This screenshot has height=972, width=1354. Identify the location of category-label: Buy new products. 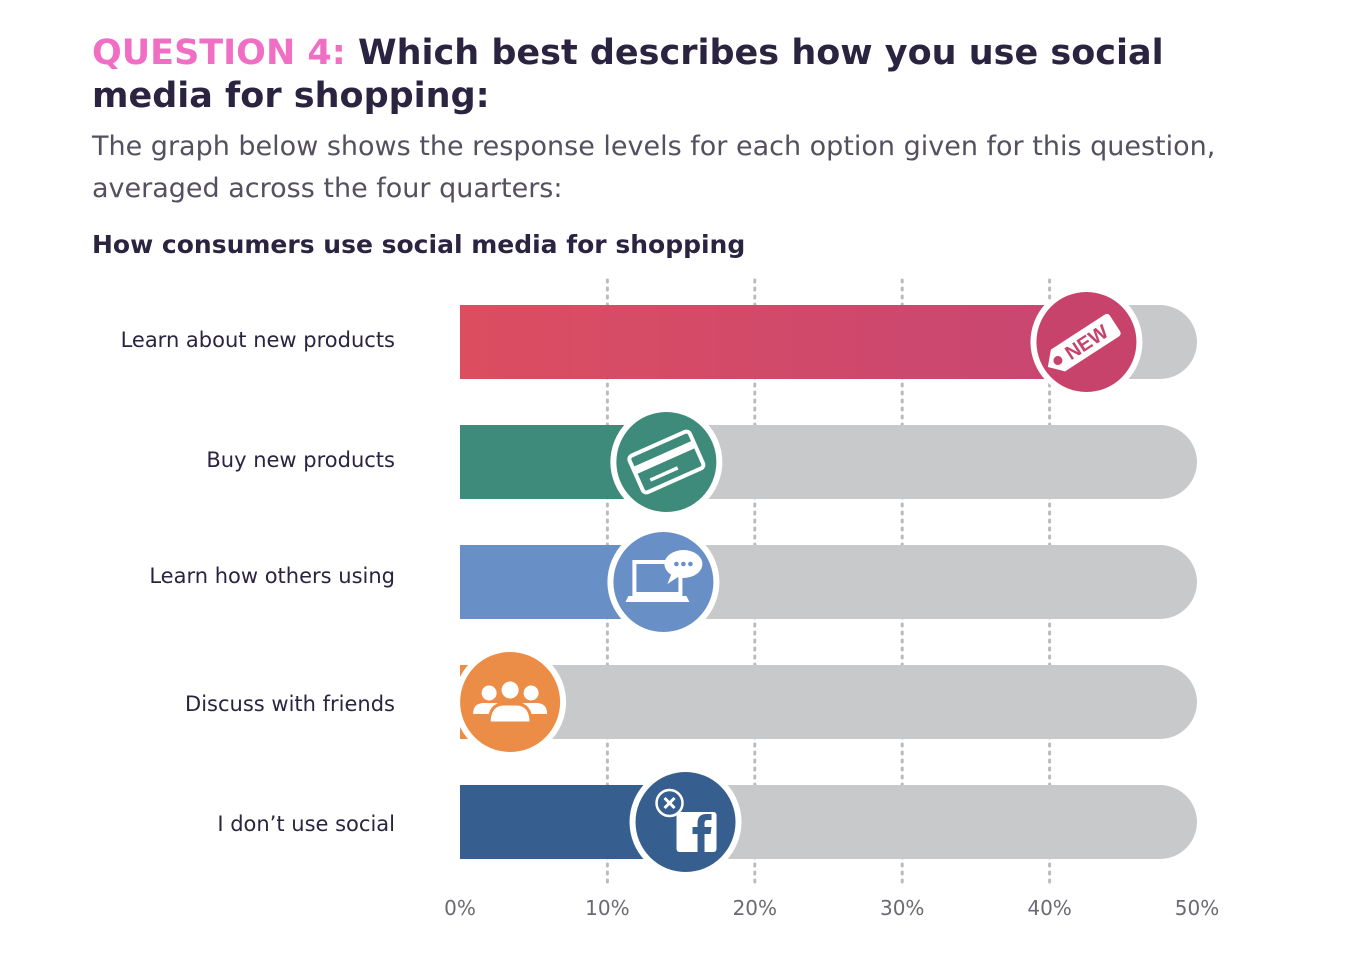
(300, 460).